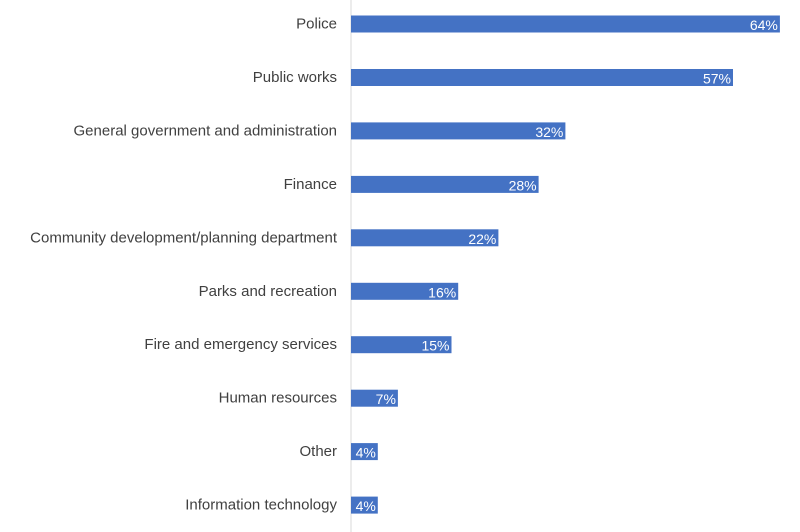  Describe the element at coordinates (205, 130) in the screenshot. I see `category-label: General government and administration` at that location.